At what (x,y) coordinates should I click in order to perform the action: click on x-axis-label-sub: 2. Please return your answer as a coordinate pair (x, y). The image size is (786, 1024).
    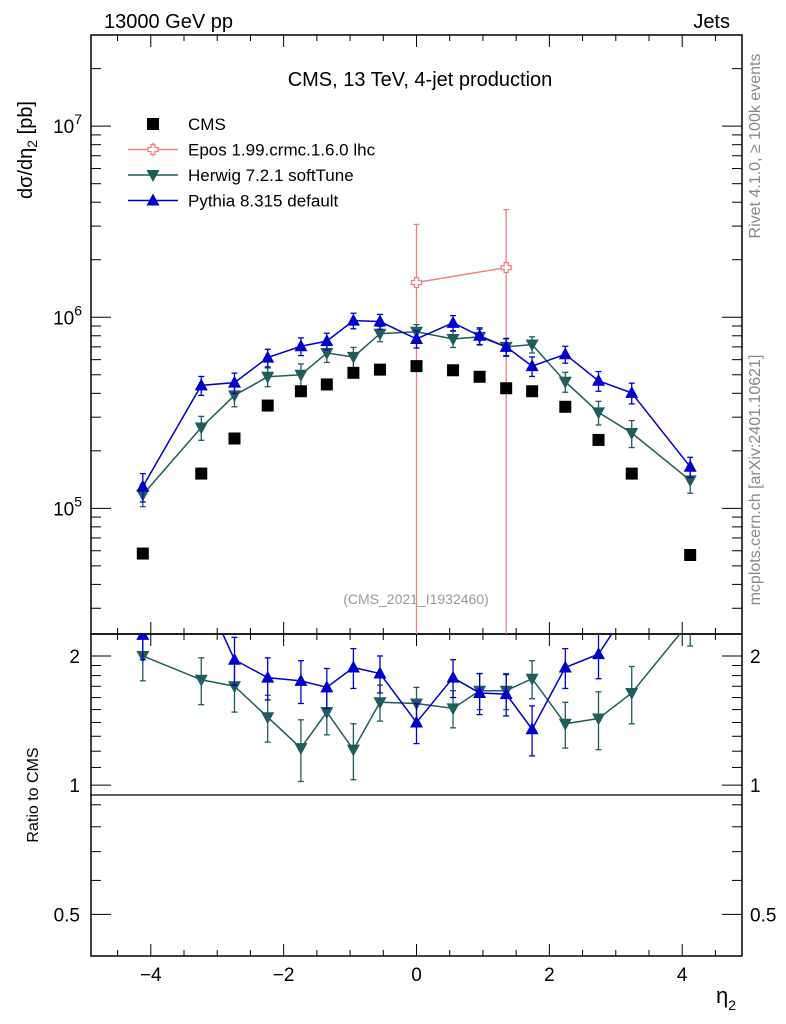
    Looking at the image, I should click on (732, 1005).